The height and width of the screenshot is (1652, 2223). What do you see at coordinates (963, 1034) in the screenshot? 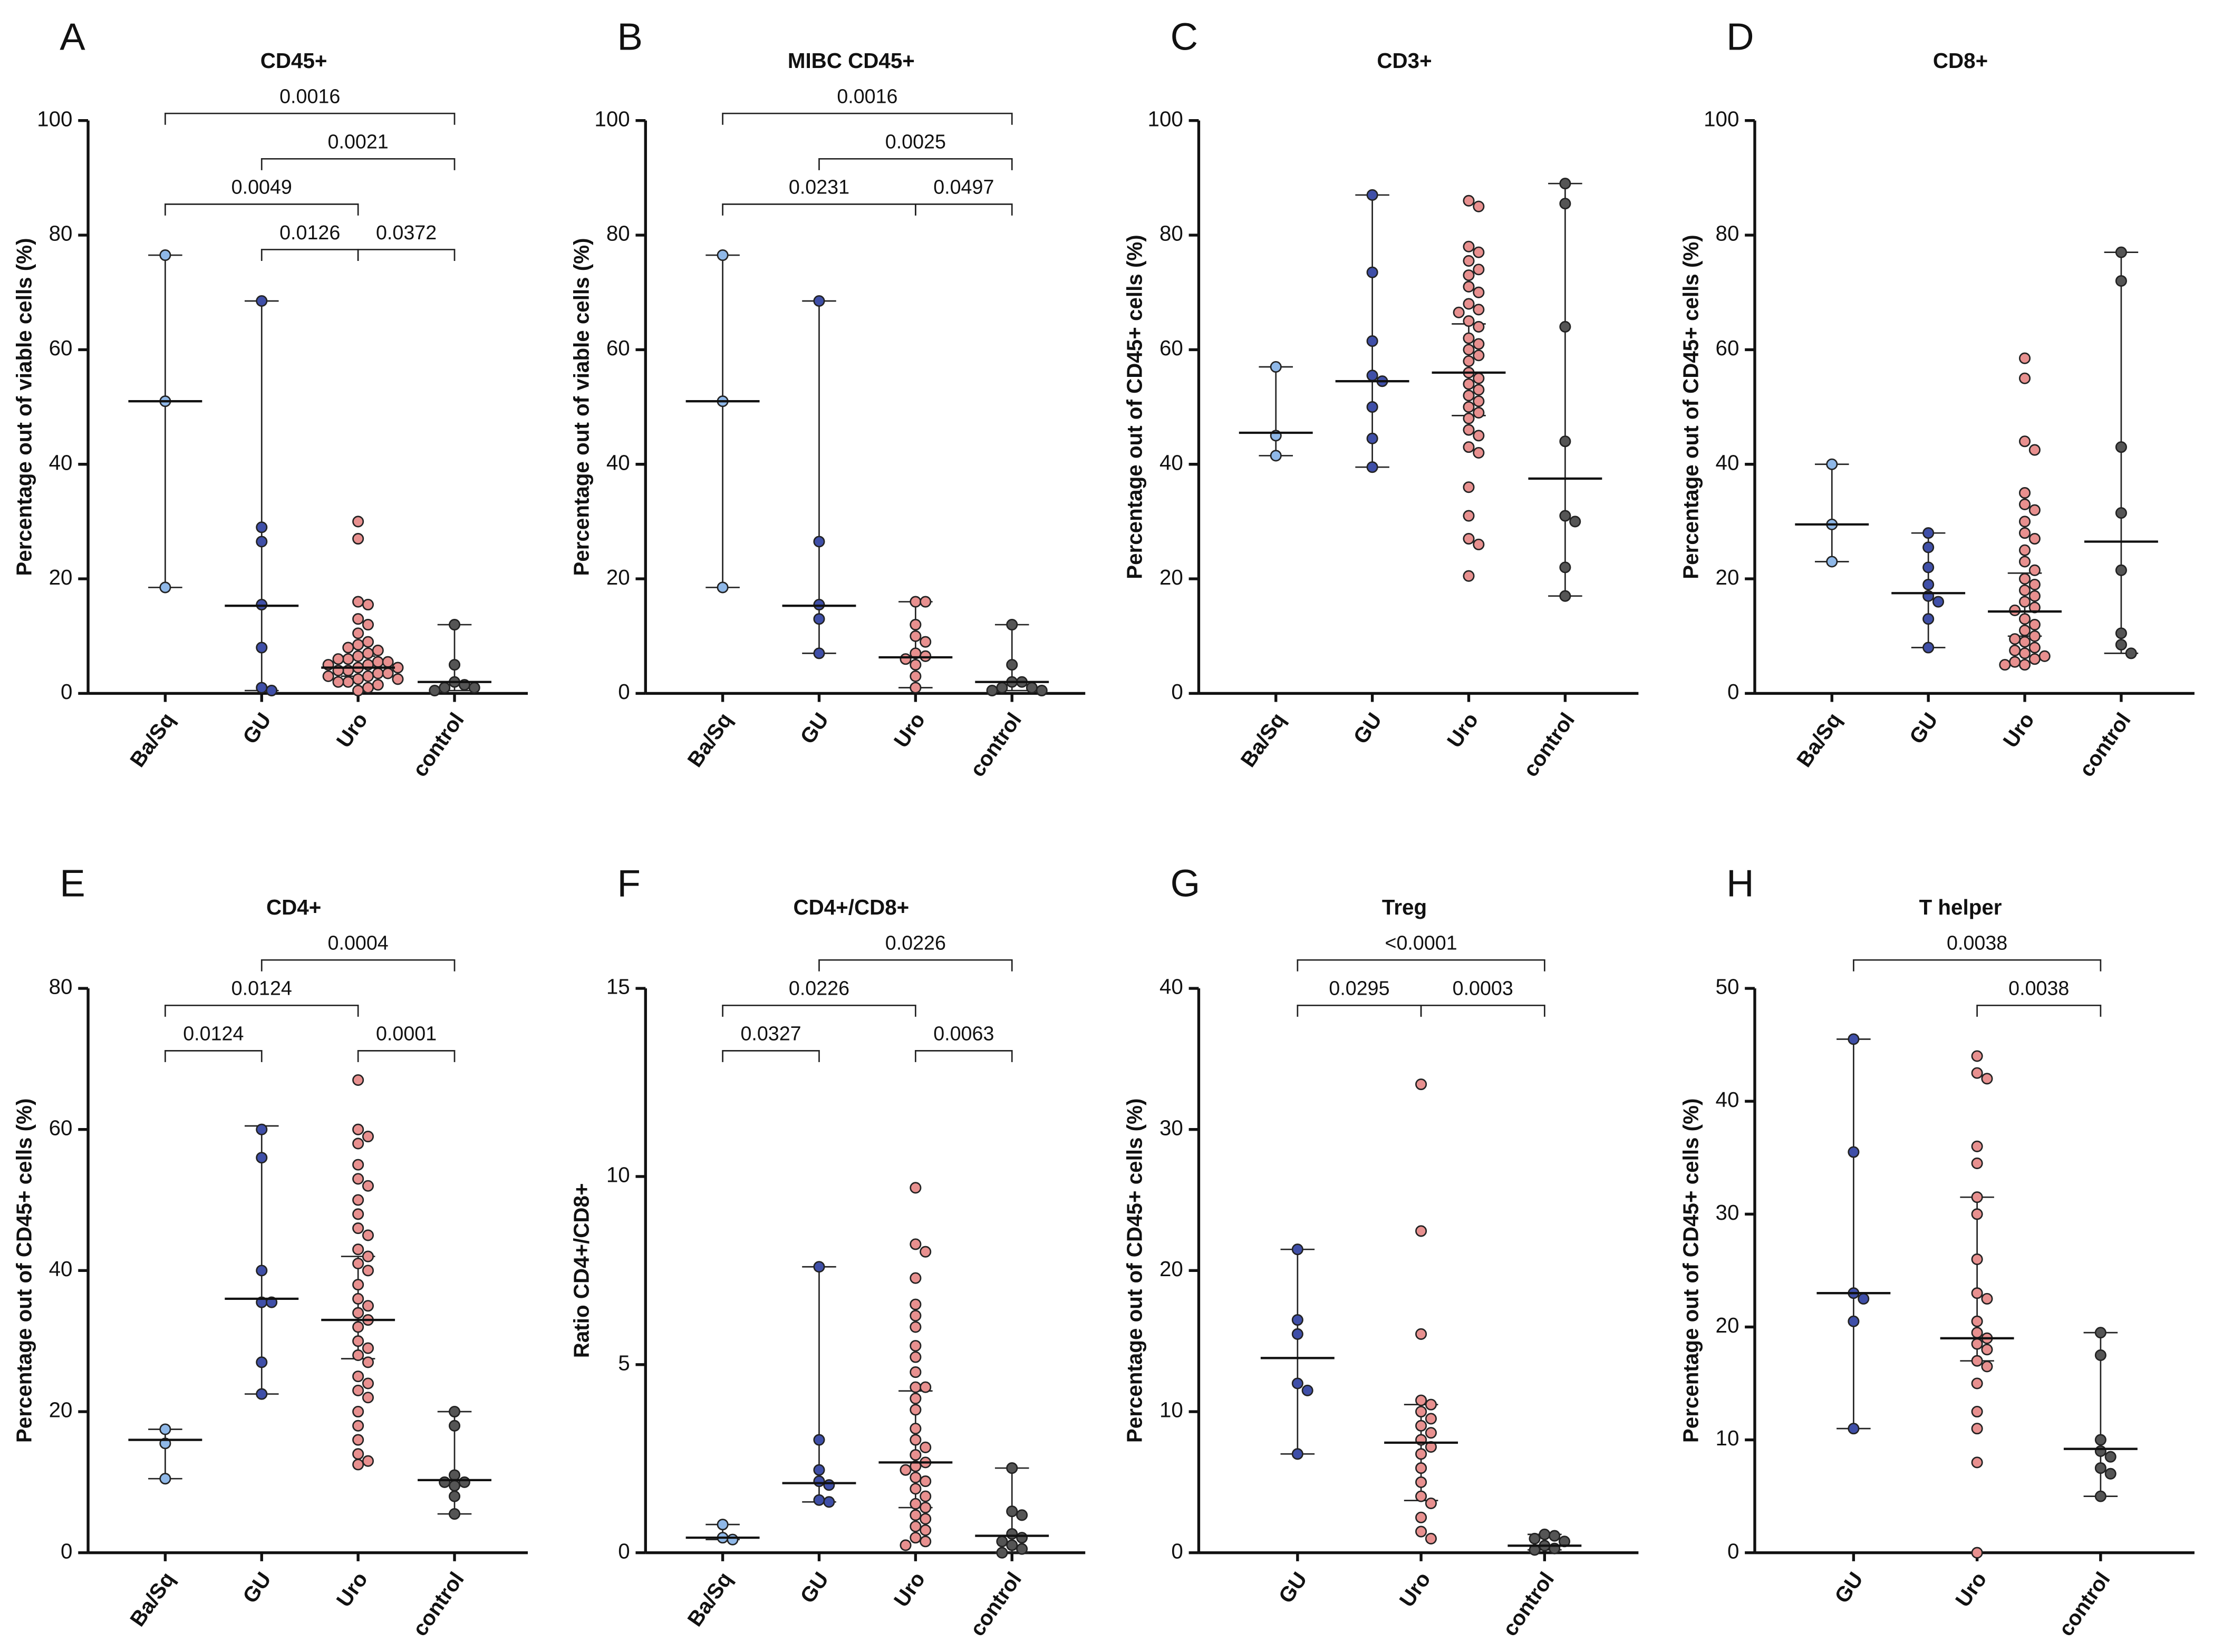
I see `p-value-label: 0.0063` at bounding box center [963, 1034].